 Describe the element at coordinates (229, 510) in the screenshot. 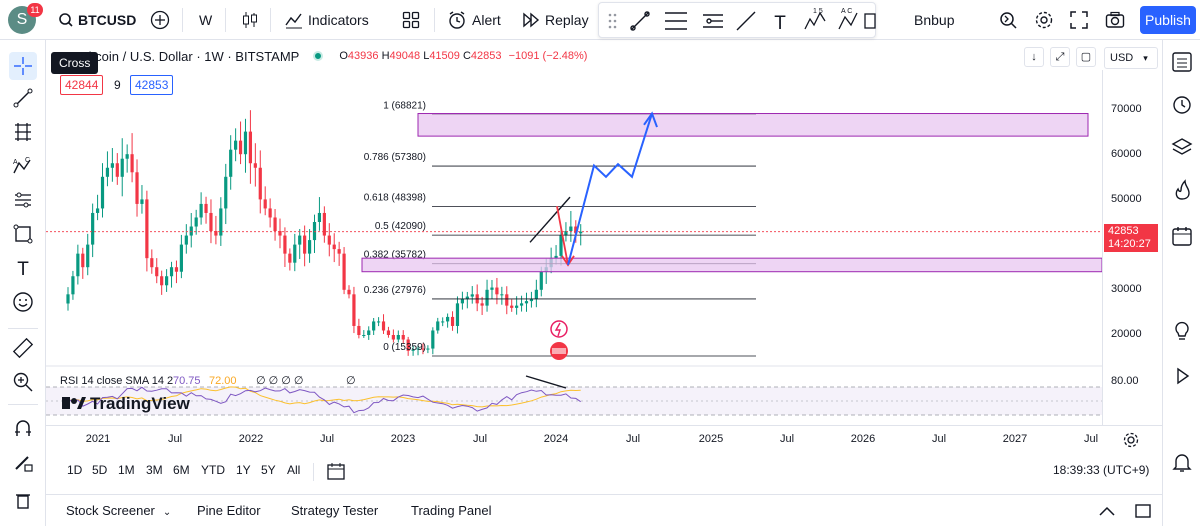

I see `tab-pine-editor: Pine Editor` at that location.